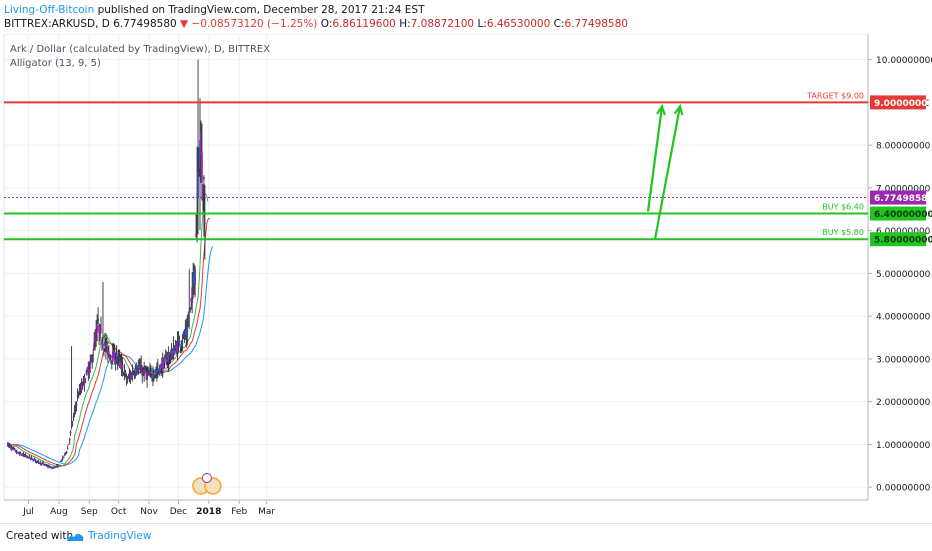 Image resolution: width=932 pixels, height=551 pixels. Describe the element at coordinates (903, 446) in the screenshot. I see `y-tick-label: 1.00000000` at that location.